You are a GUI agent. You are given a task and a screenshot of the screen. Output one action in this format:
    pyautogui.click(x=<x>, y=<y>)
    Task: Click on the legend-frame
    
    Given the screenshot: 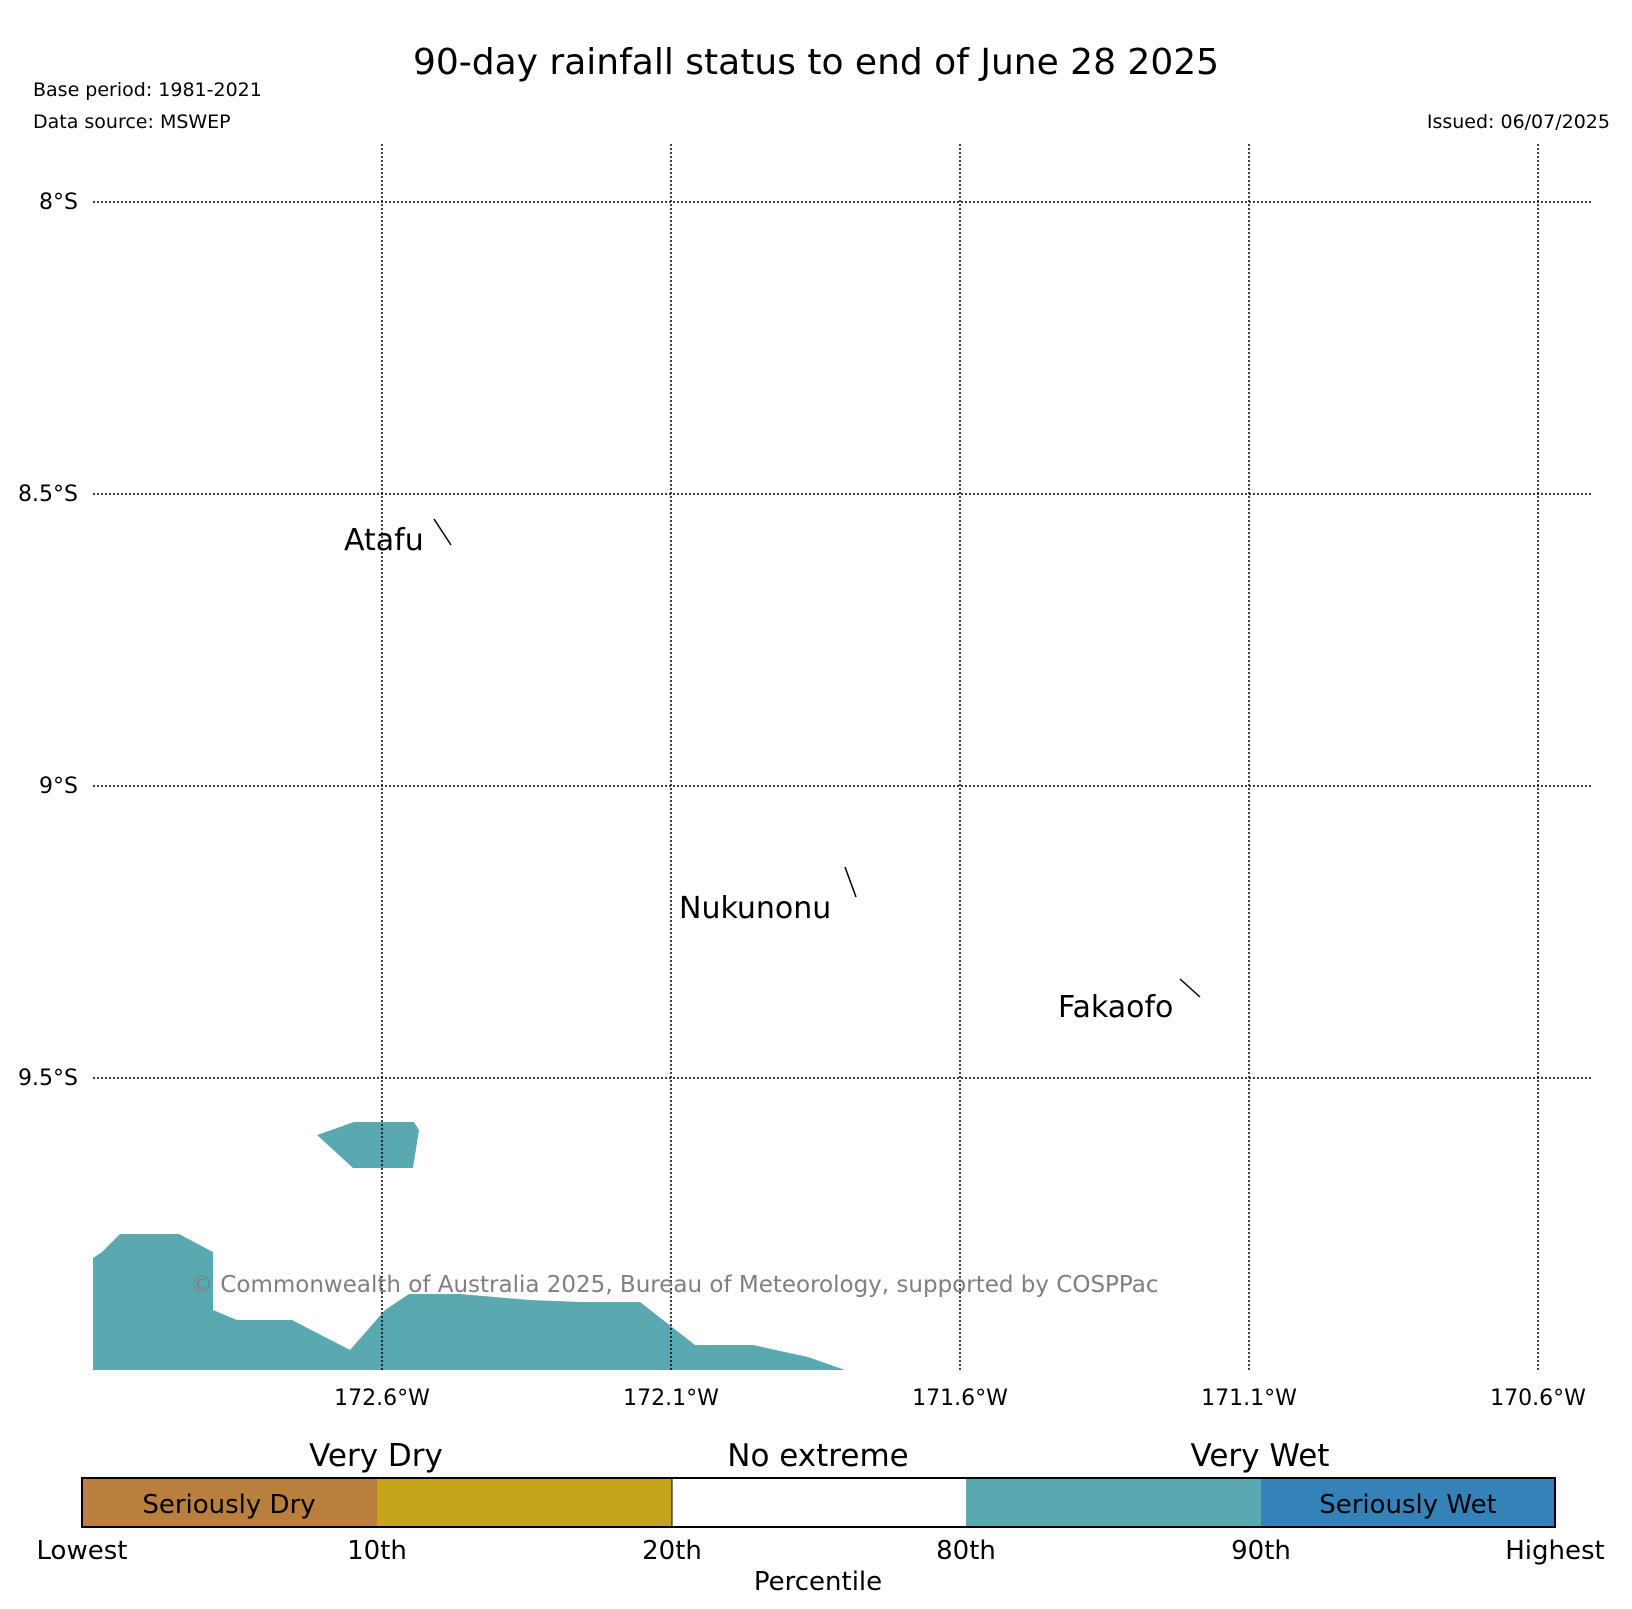 What is the action you would take?
    pyautogui.click(x=818, y=1502)
    